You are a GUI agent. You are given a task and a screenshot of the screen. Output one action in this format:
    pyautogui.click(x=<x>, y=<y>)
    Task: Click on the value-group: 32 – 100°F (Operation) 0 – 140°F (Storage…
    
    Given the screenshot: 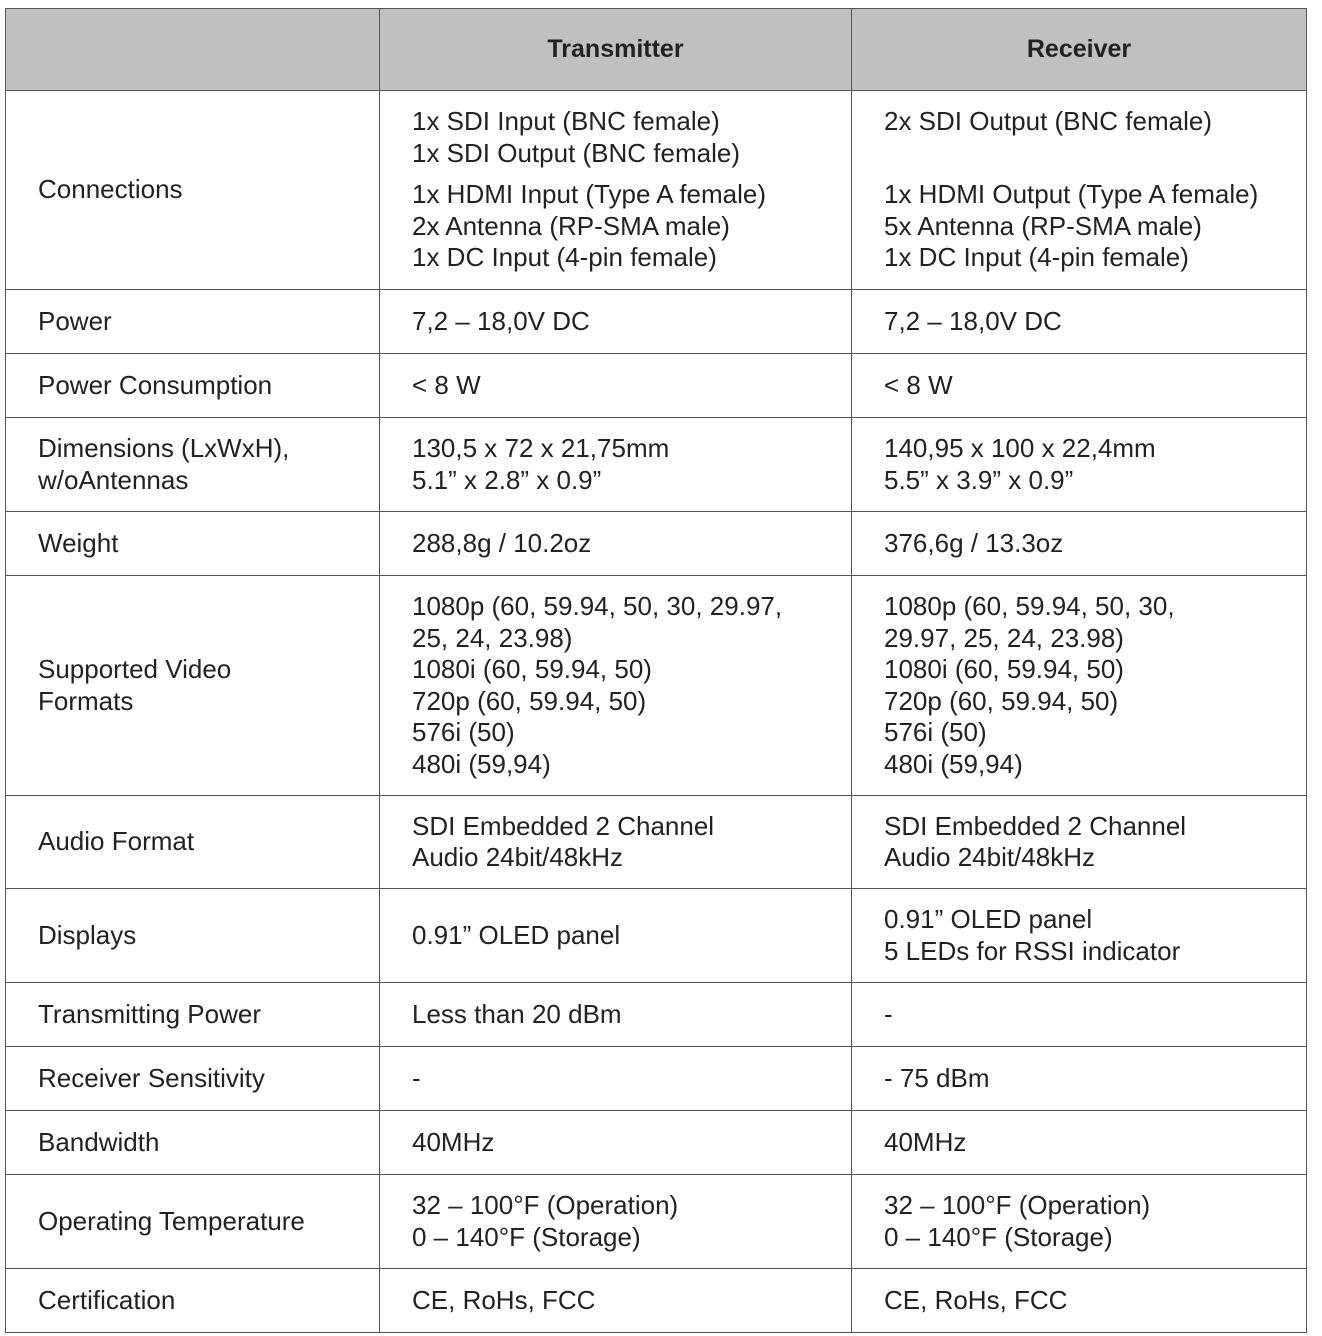 What is the action you would take?
    pyautogui.click(x=631, y=1221)
    